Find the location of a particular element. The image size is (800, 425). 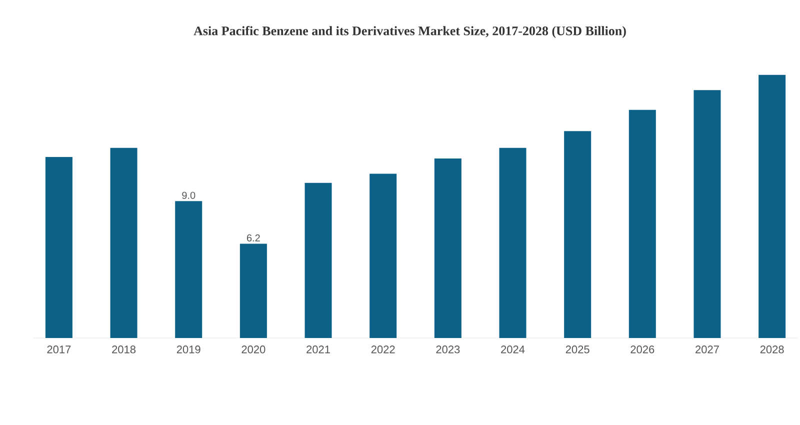

chart-title: Asia Pacific Benzene and its Derivatives Market Size, 2017-2028 (USD Billion) is located at coordinates (410, 32).